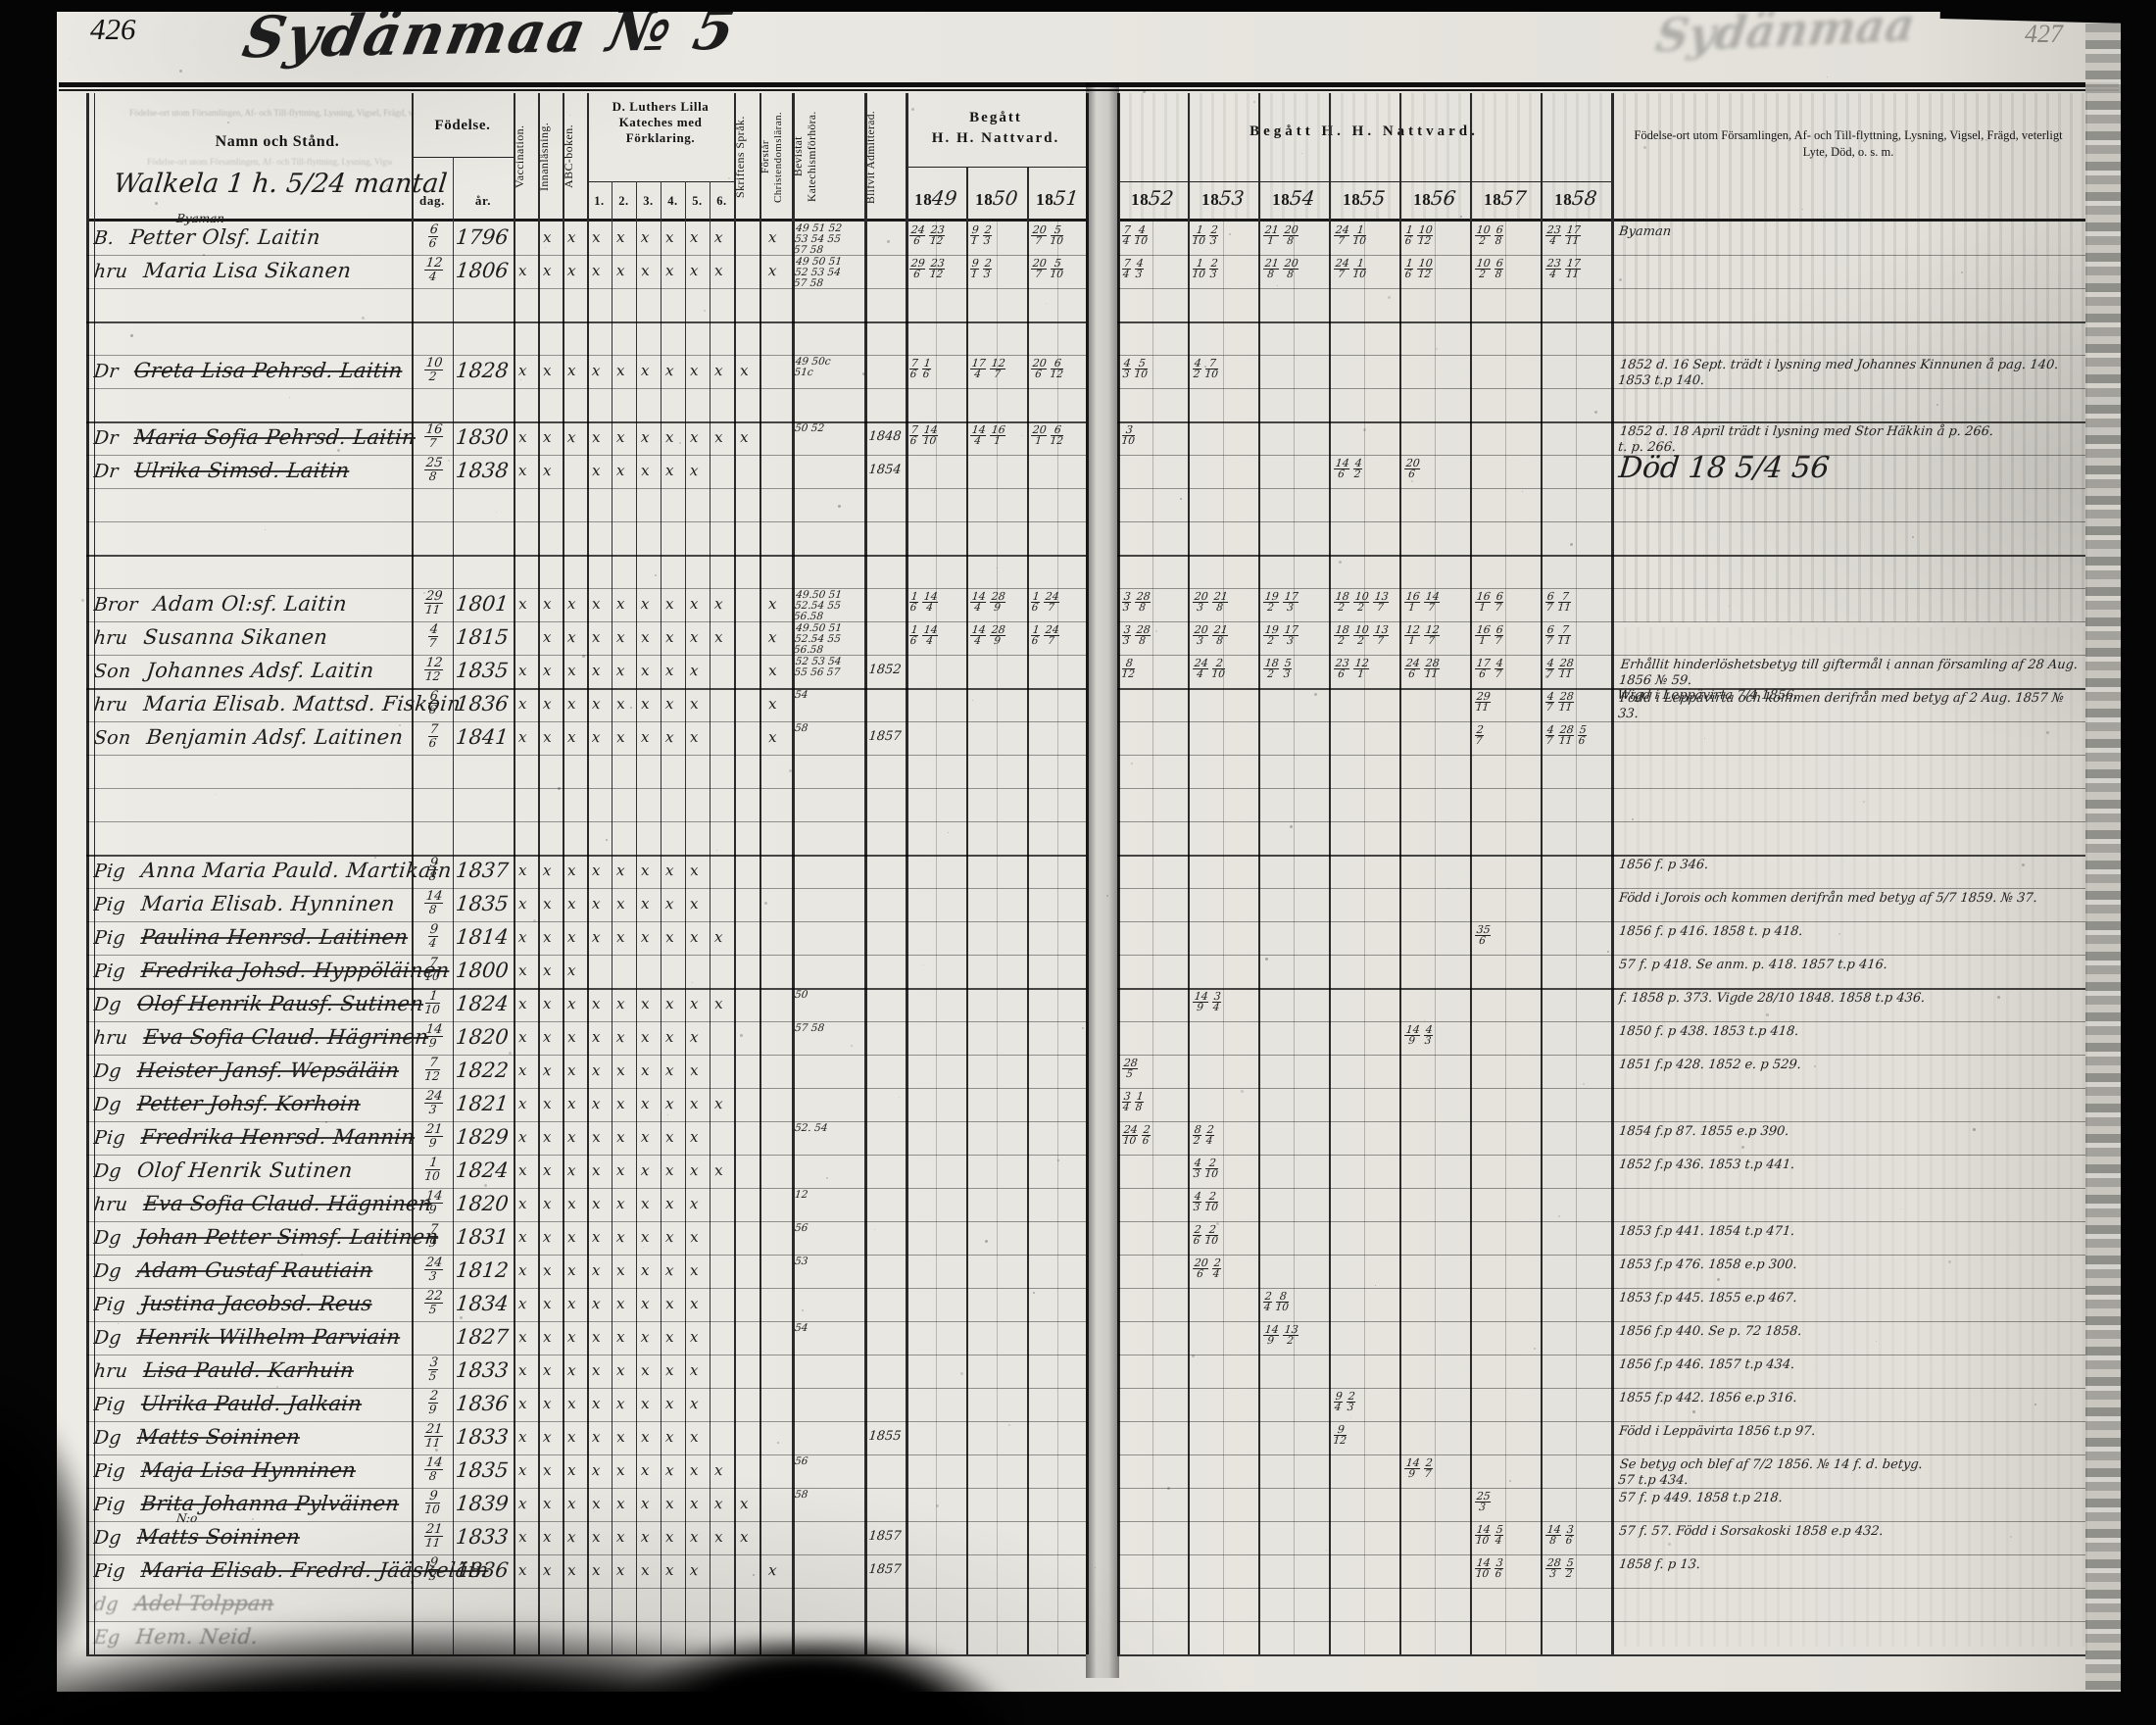 This screenshot has width=2156, height=1725. I want to click on communion-cell: 20 6 6 12, so click(1058, 368).